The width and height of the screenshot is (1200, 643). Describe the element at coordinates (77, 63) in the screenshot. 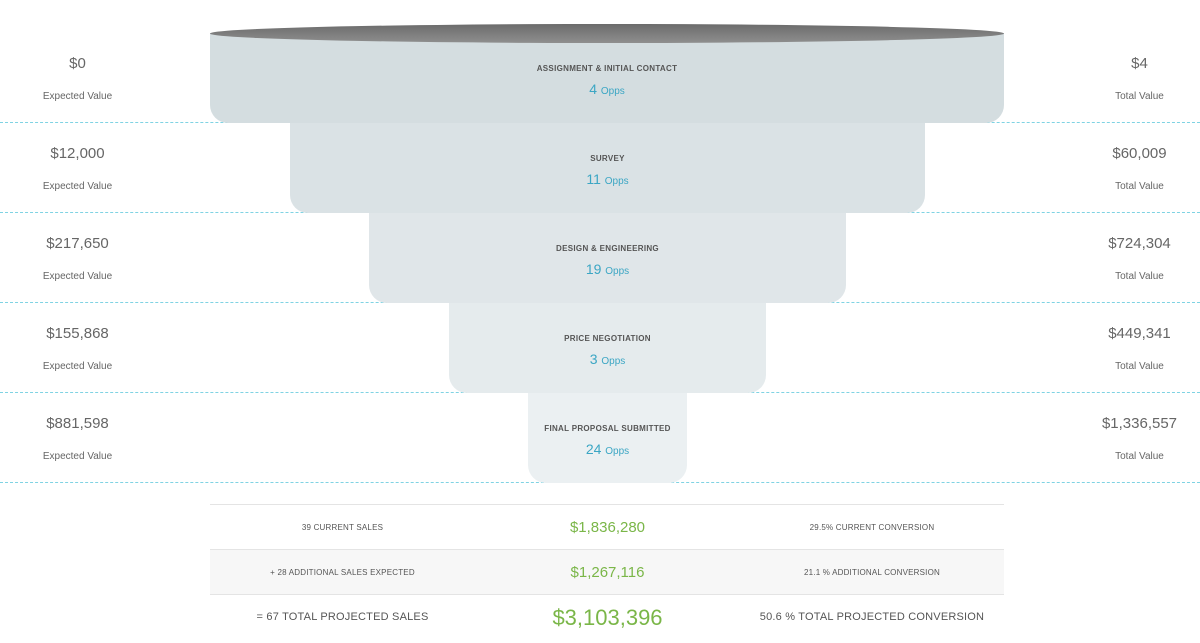

I see `expected-value-amount: $0` at that location.